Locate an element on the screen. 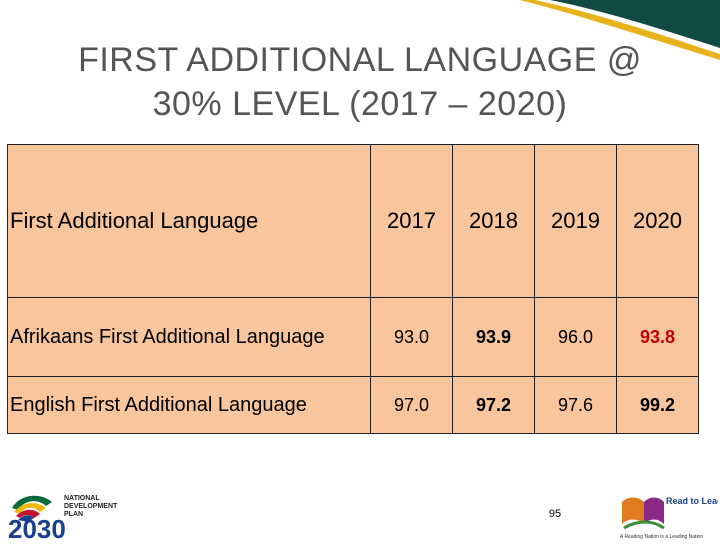 The height and width of the screenshot is (545, 720). cell-afrikaans-2018: 93.9 is located at coordinates (493, 337).